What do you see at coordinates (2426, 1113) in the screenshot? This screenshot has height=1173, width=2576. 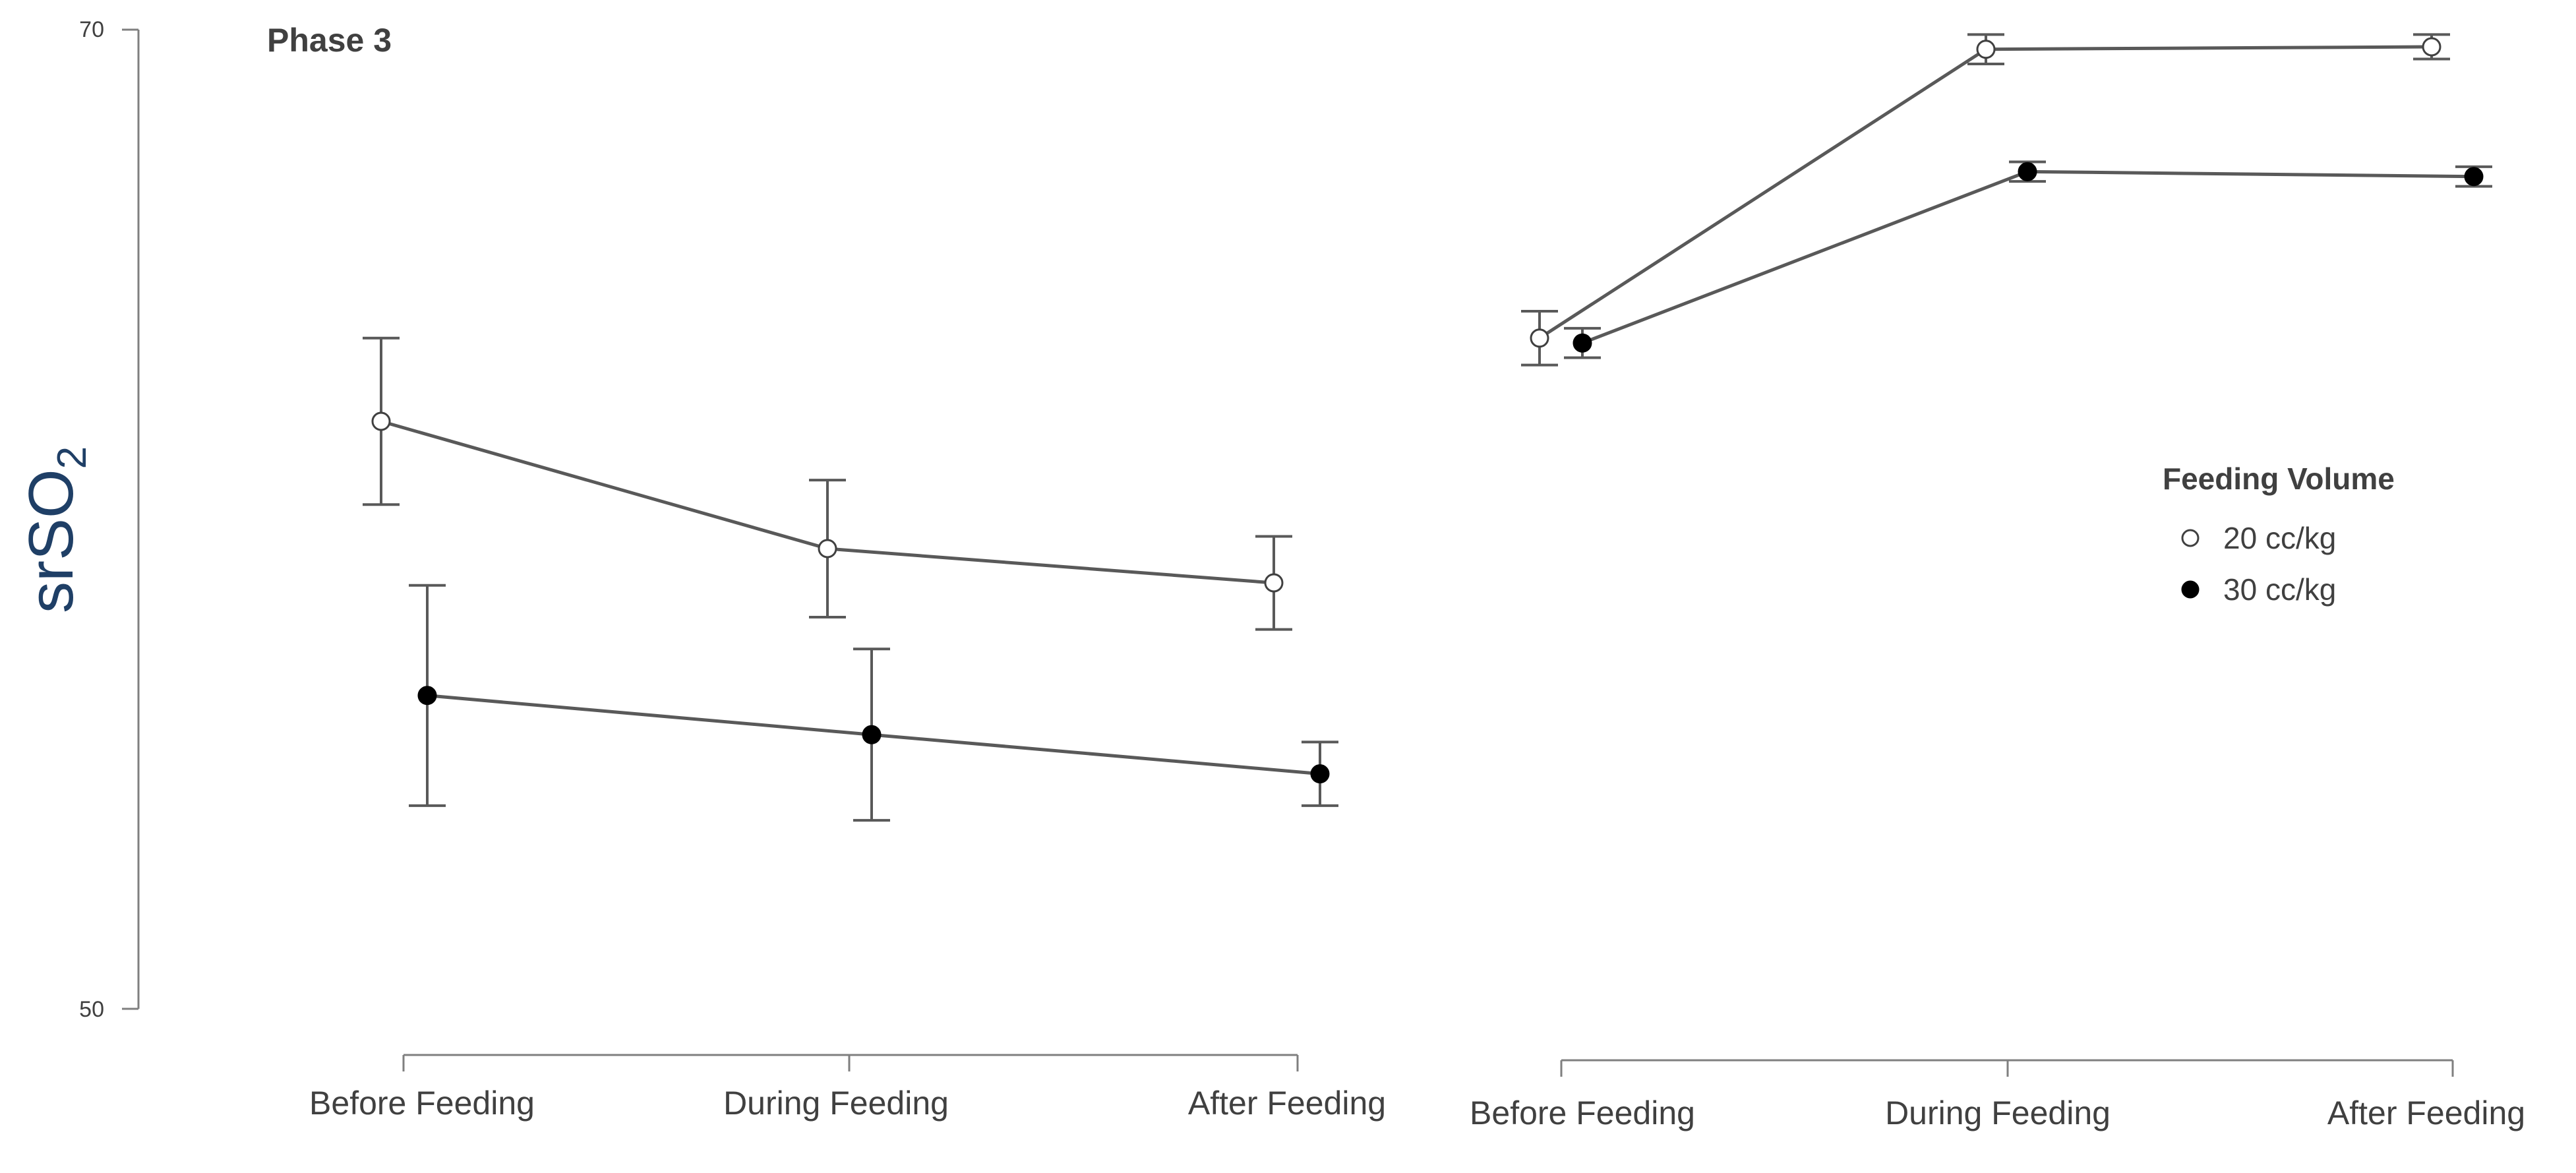 I see `x-label-right-after: After Feeding` at bounding box center [2426, 1113].